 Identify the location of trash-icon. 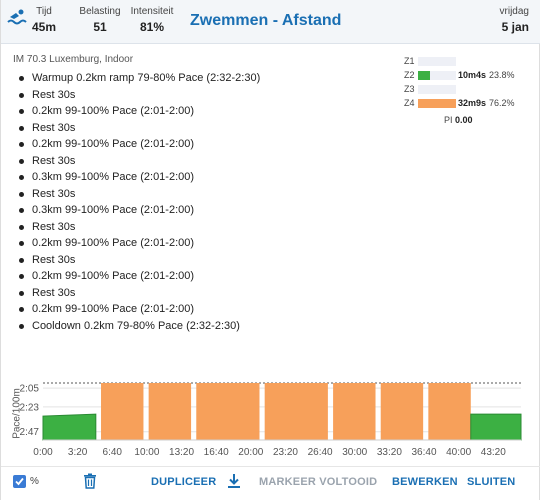
(90, 481).